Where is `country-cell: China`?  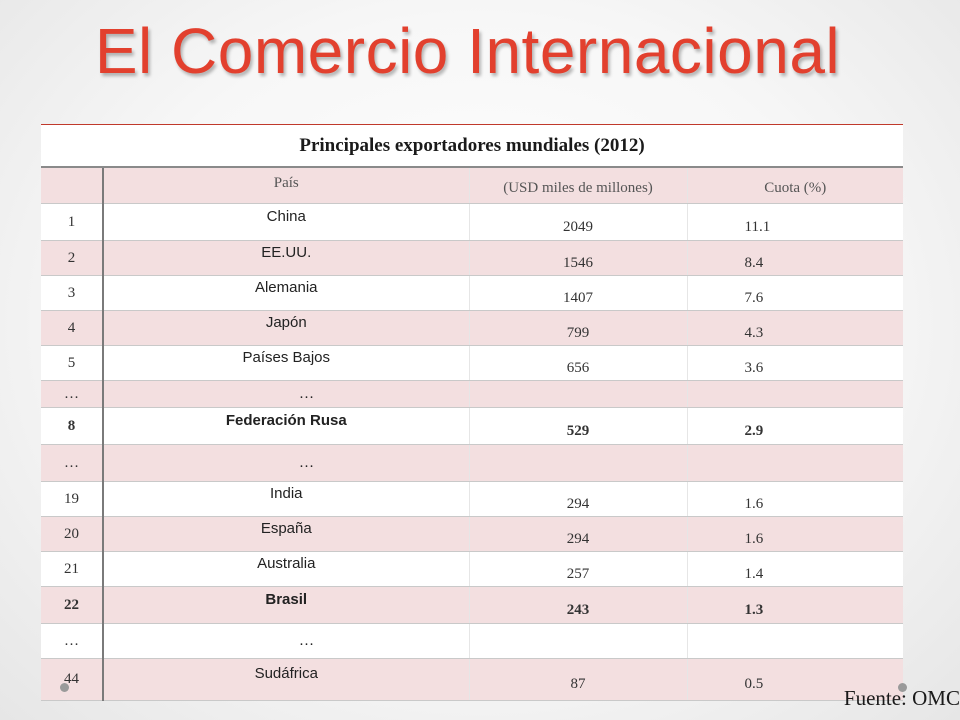 country-cell: China is located at coordinates (286, 222).